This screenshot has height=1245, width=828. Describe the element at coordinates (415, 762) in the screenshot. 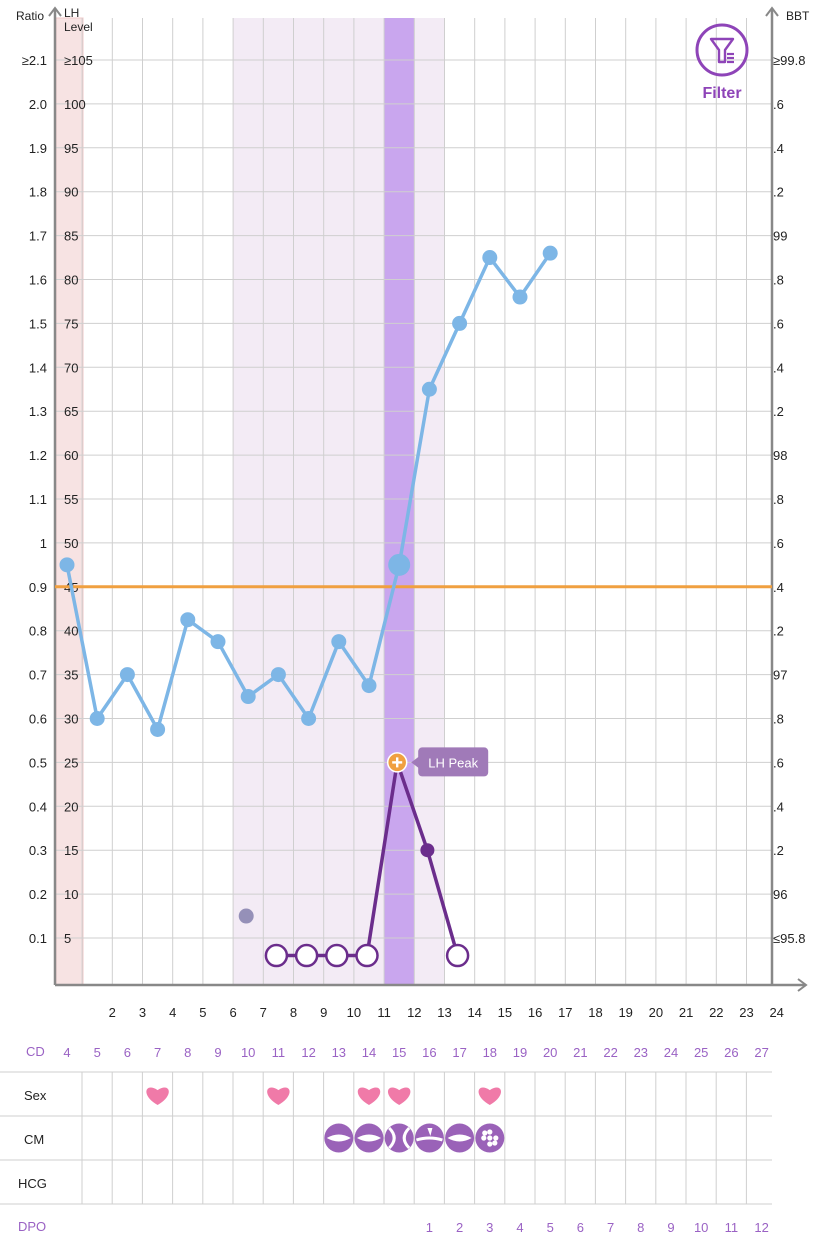

I see `lh-peak-tag-arrow` at that location.